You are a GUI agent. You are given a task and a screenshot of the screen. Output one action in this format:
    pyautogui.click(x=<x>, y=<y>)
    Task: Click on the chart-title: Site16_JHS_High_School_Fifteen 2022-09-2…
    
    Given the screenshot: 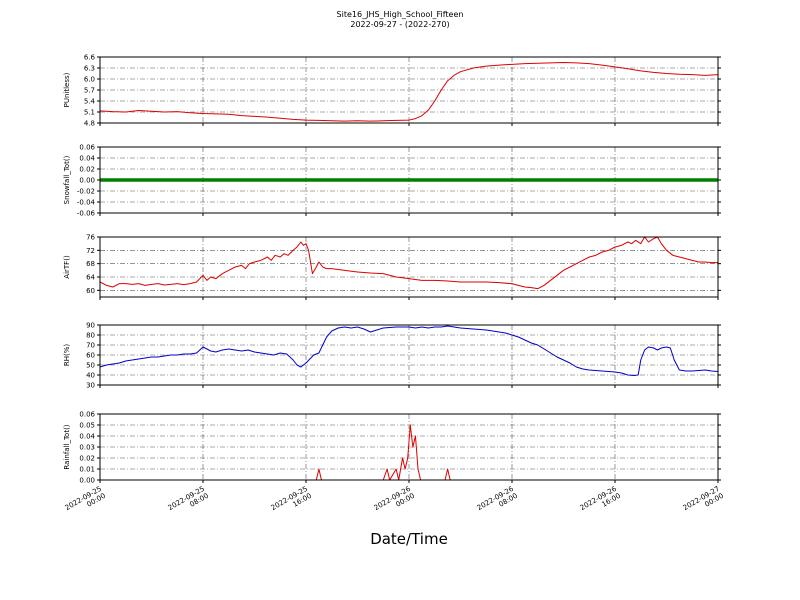 What is the action you would take?
    pyautogui.click(x=400, y=20)
    